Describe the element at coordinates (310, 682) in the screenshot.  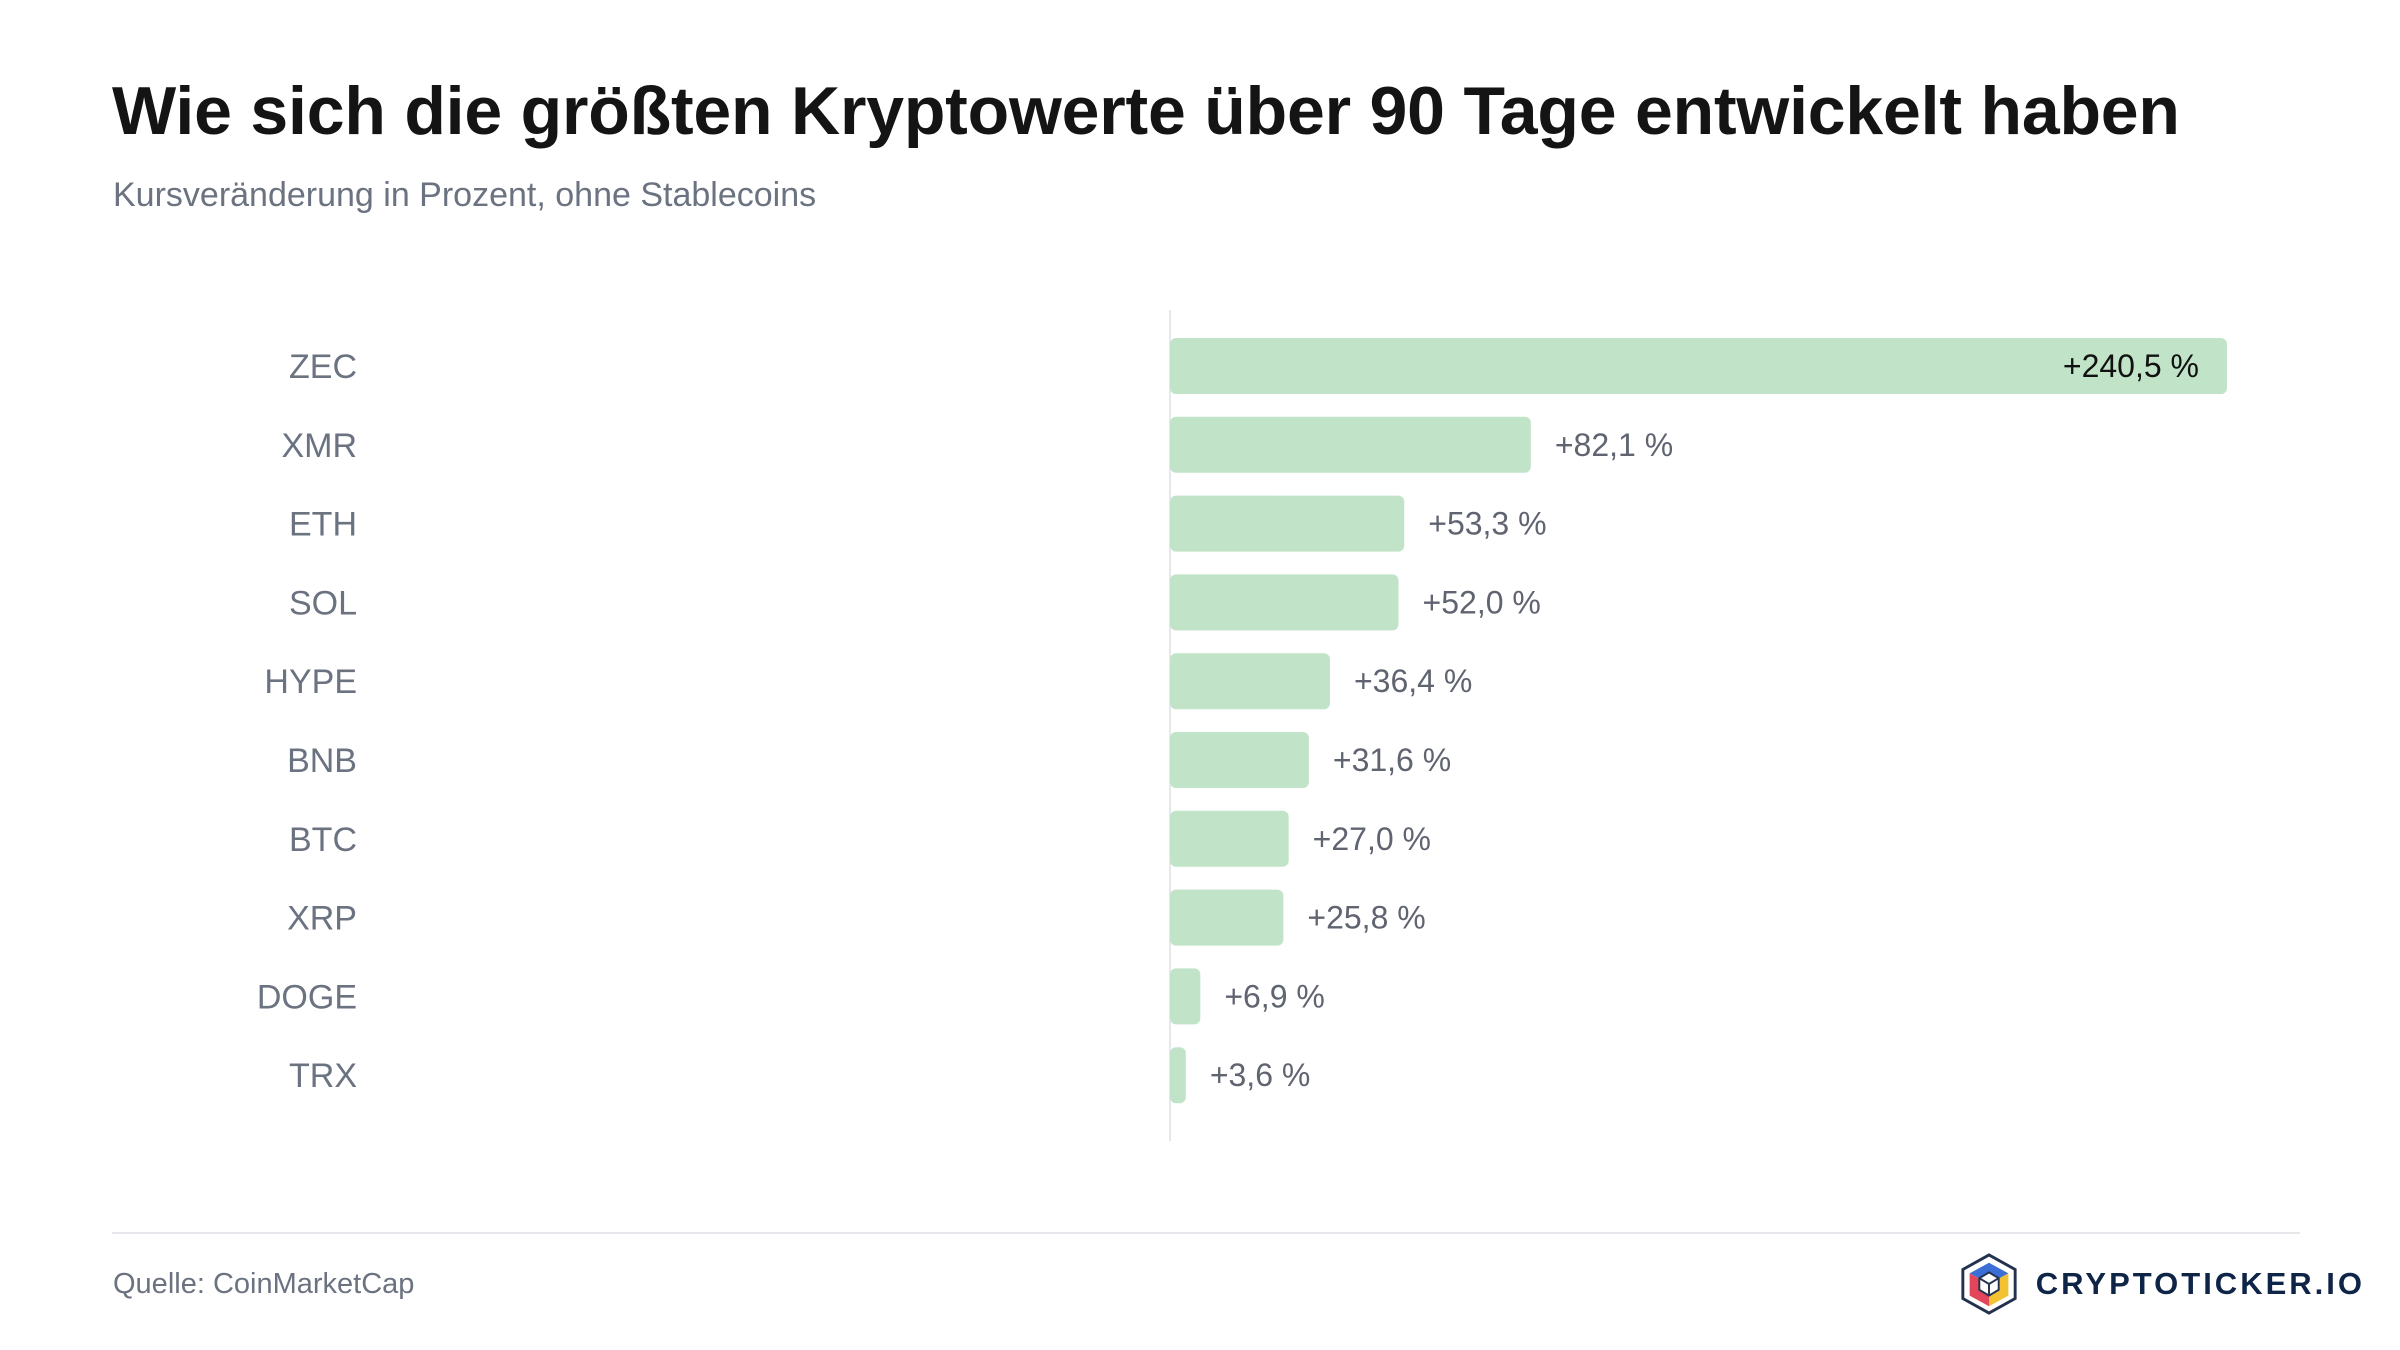
I see `category-label: HYPE` at that location.